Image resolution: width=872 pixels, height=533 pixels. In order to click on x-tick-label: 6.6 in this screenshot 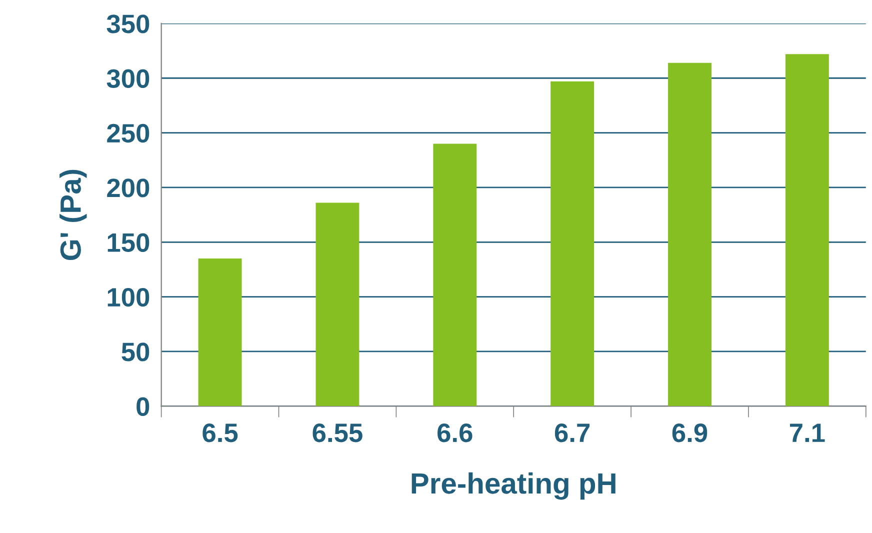, I will do `click(455, 433)`.